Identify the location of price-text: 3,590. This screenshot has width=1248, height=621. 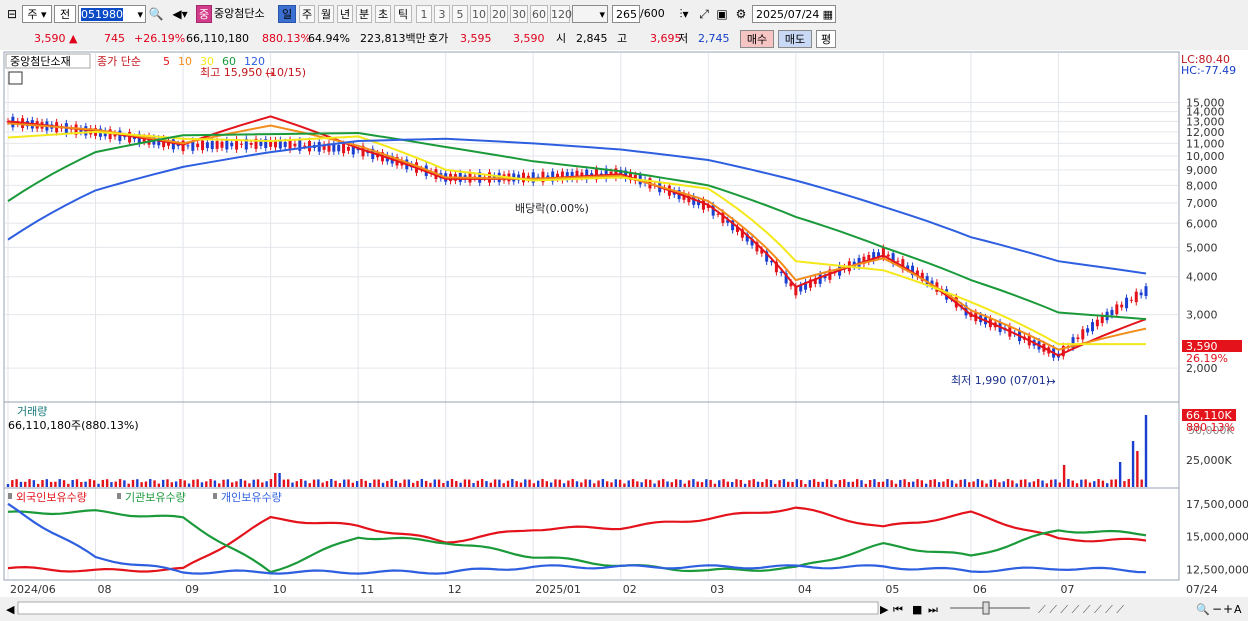
(50, 38).